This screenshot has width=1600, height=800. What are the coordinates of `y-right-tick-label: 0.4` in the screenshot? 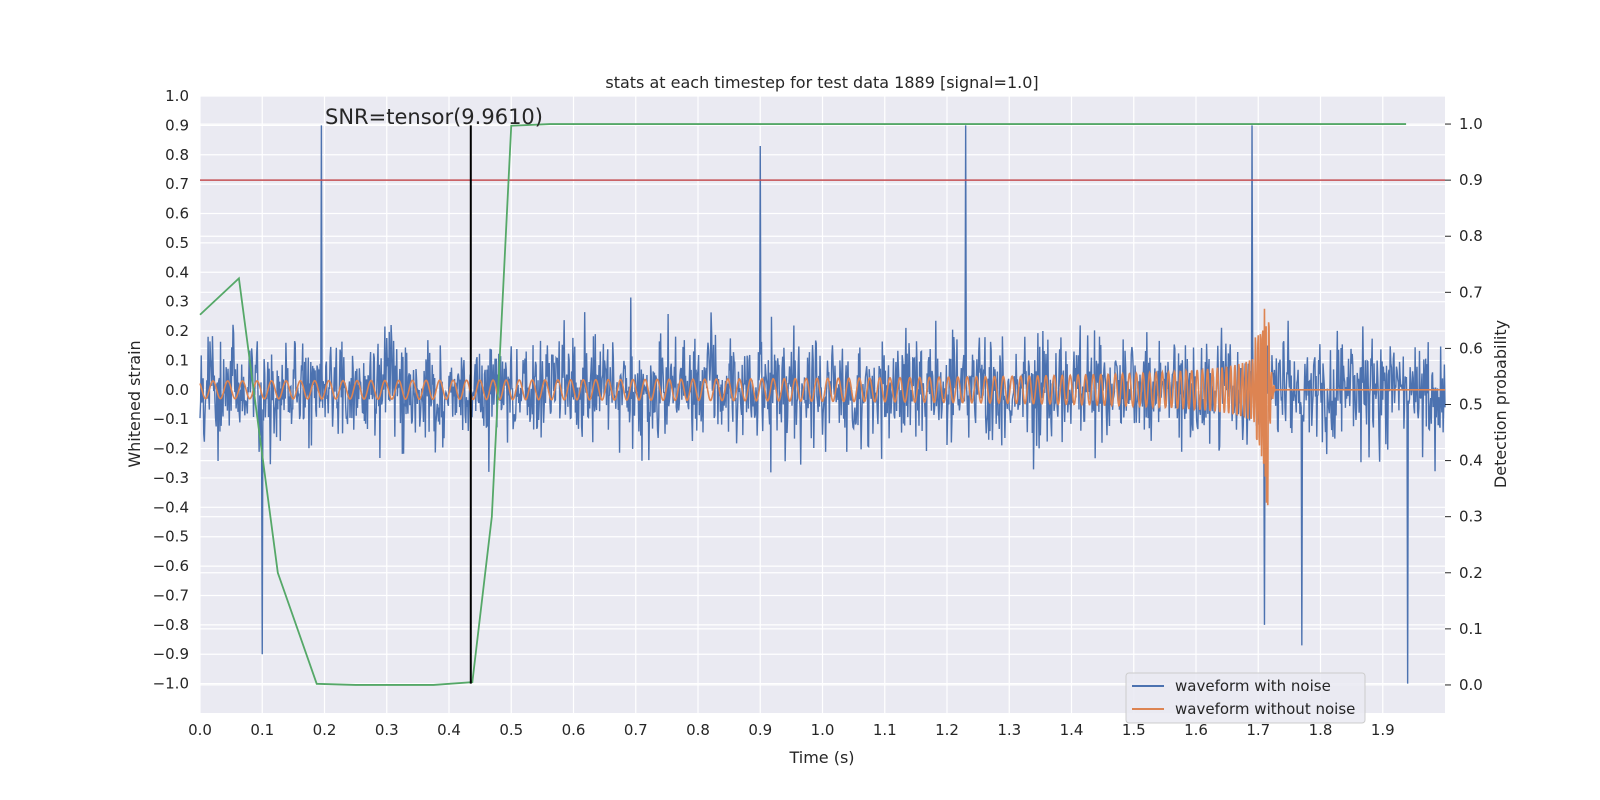 It's located at (1471, 461).